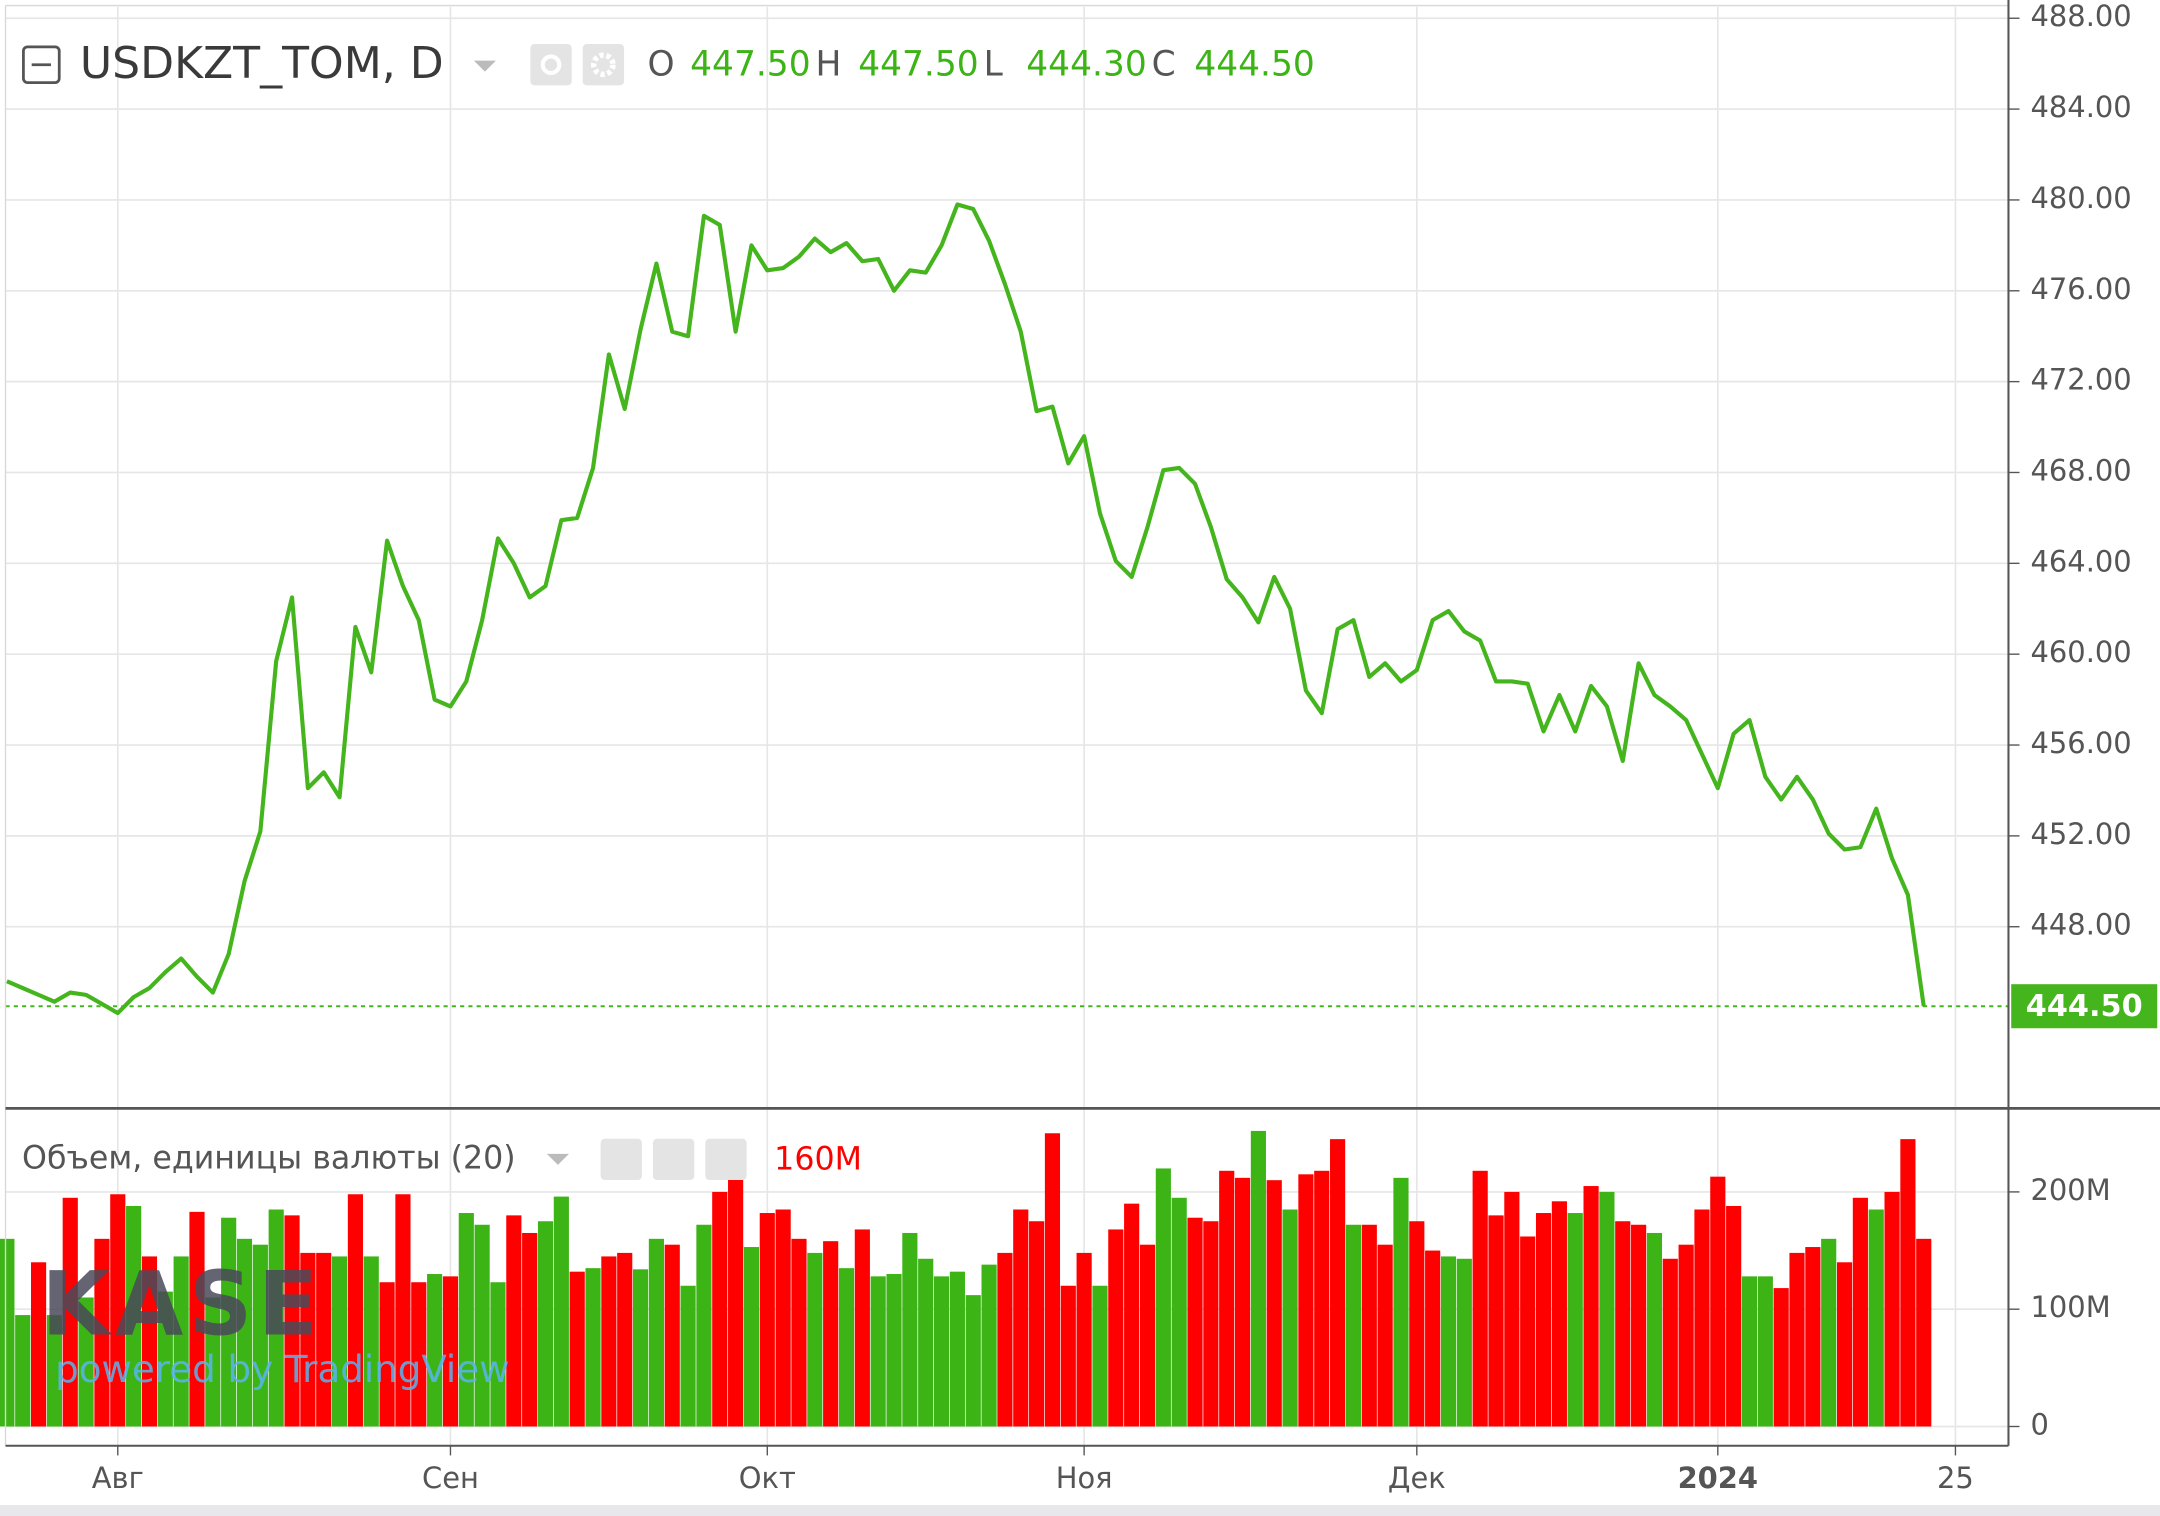 The width and height of the screenshot is (2160, 1516). What do you see at coordinates (2071, 1307) in the screenshot?
I see `y-tick-label: 100M` at bounding box center [2071, 1307].